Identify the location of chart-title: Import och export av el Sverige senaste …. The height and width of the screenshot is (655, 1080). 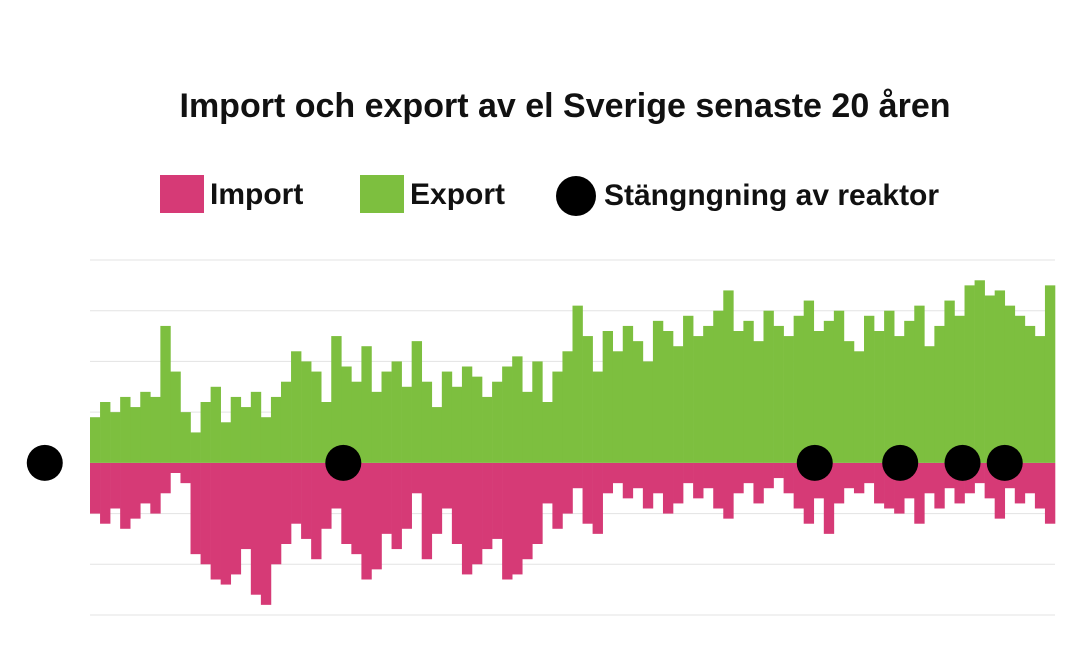
(565, 106).